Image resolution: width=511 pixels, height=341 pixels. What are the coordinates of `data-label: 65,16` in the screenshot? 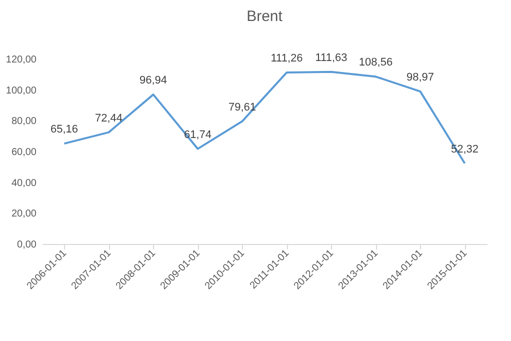 It's located at (64, 130).